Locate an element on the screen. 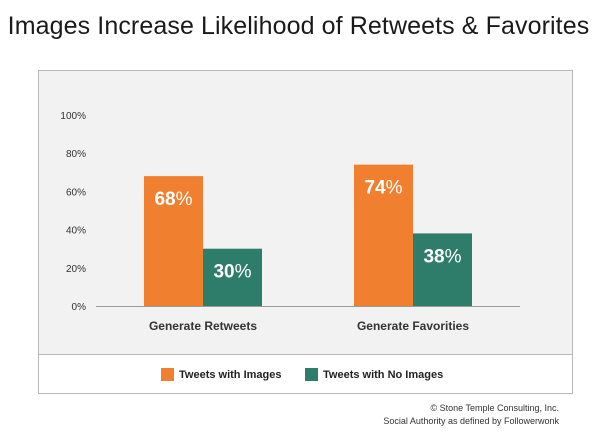 The height and width of the screenshot is (444, 597). bar-value-label: 74% is located at coordinates (383, 188).